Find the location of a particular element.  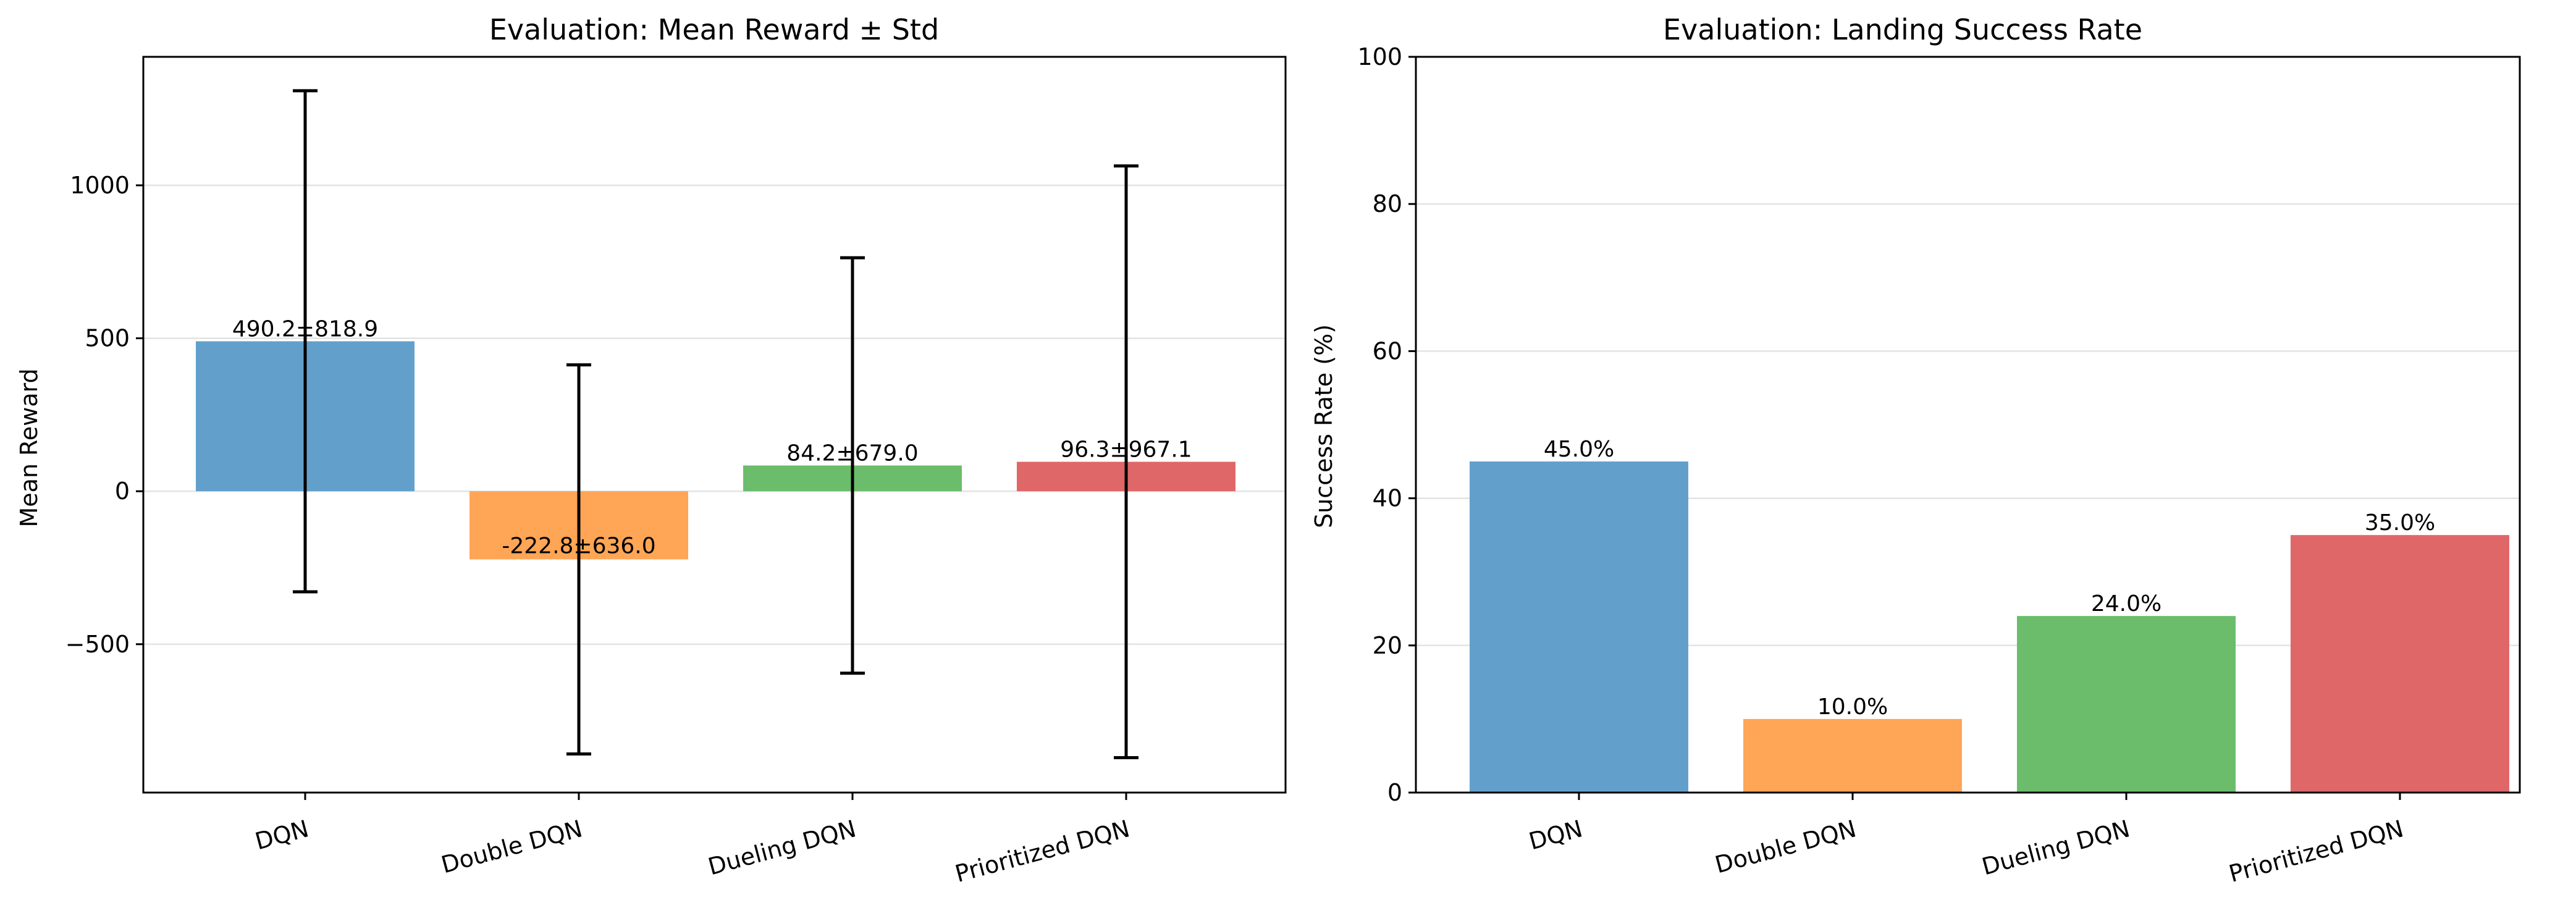

bar-value-label: 96.3±967.1 is located at coordinates (1126, 450).